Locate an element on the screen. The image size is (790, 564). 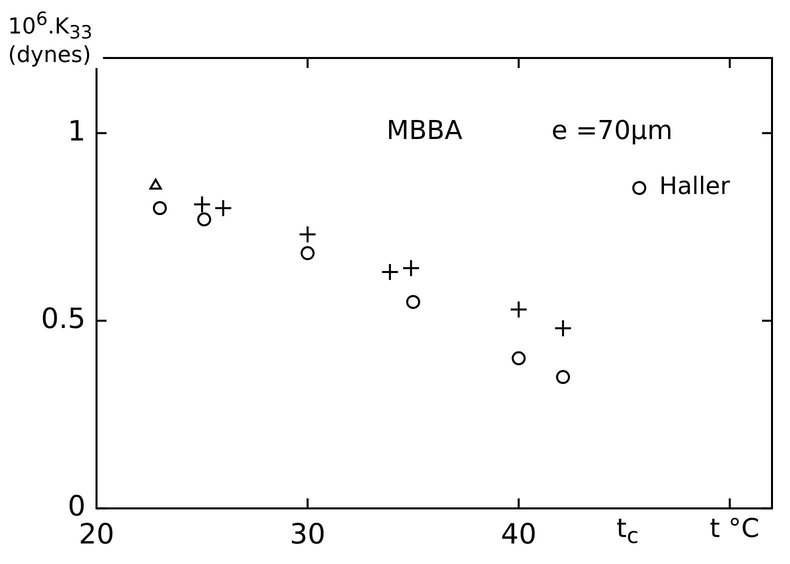
text: t$_{c}$ is located at coordinates (627, 532).